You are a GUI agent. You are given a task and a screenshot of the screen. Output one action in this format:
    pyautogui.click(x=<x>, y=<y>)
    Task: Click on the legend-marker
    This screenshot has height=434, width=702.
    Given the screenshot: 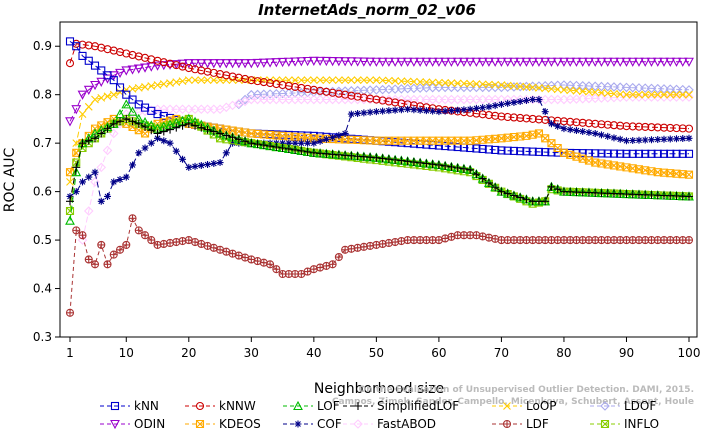 What is the action you would take?
    pyautogui.click(x=507, y=406)
    